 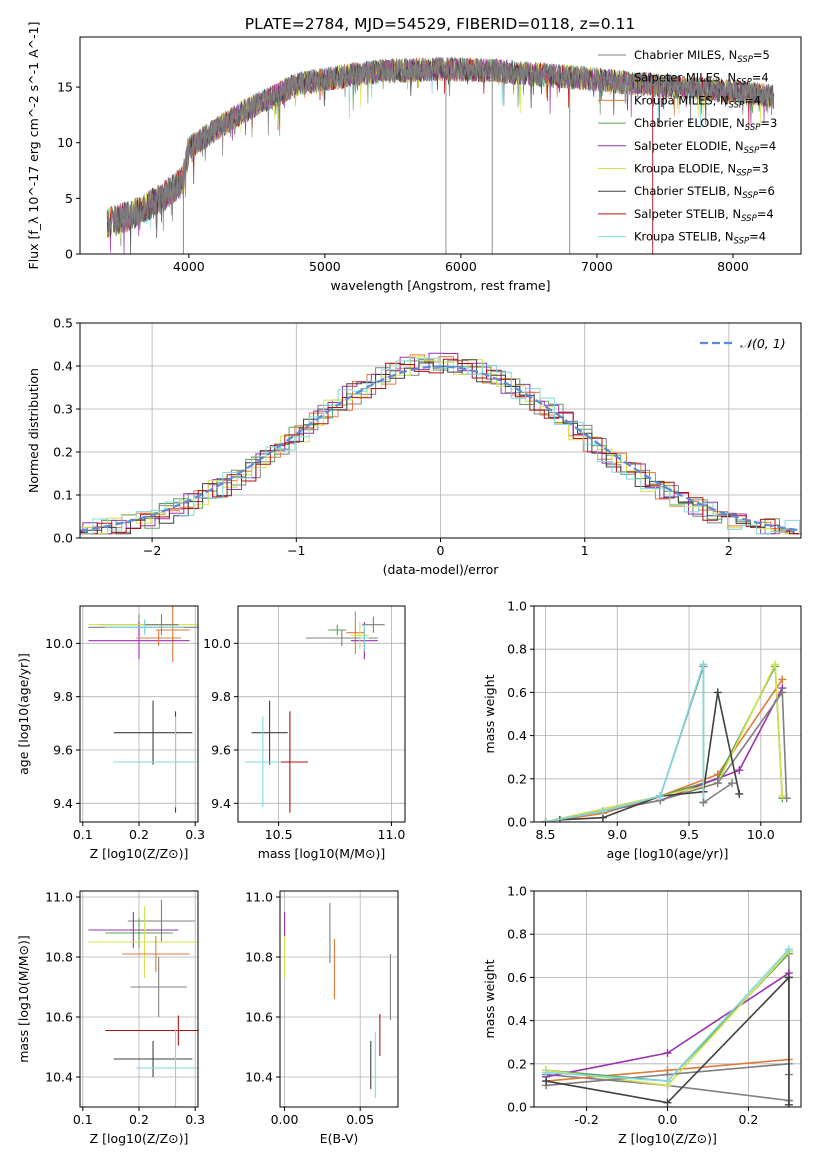 I want to click on age_vs_mass-spines, so click(x=321, y=714).